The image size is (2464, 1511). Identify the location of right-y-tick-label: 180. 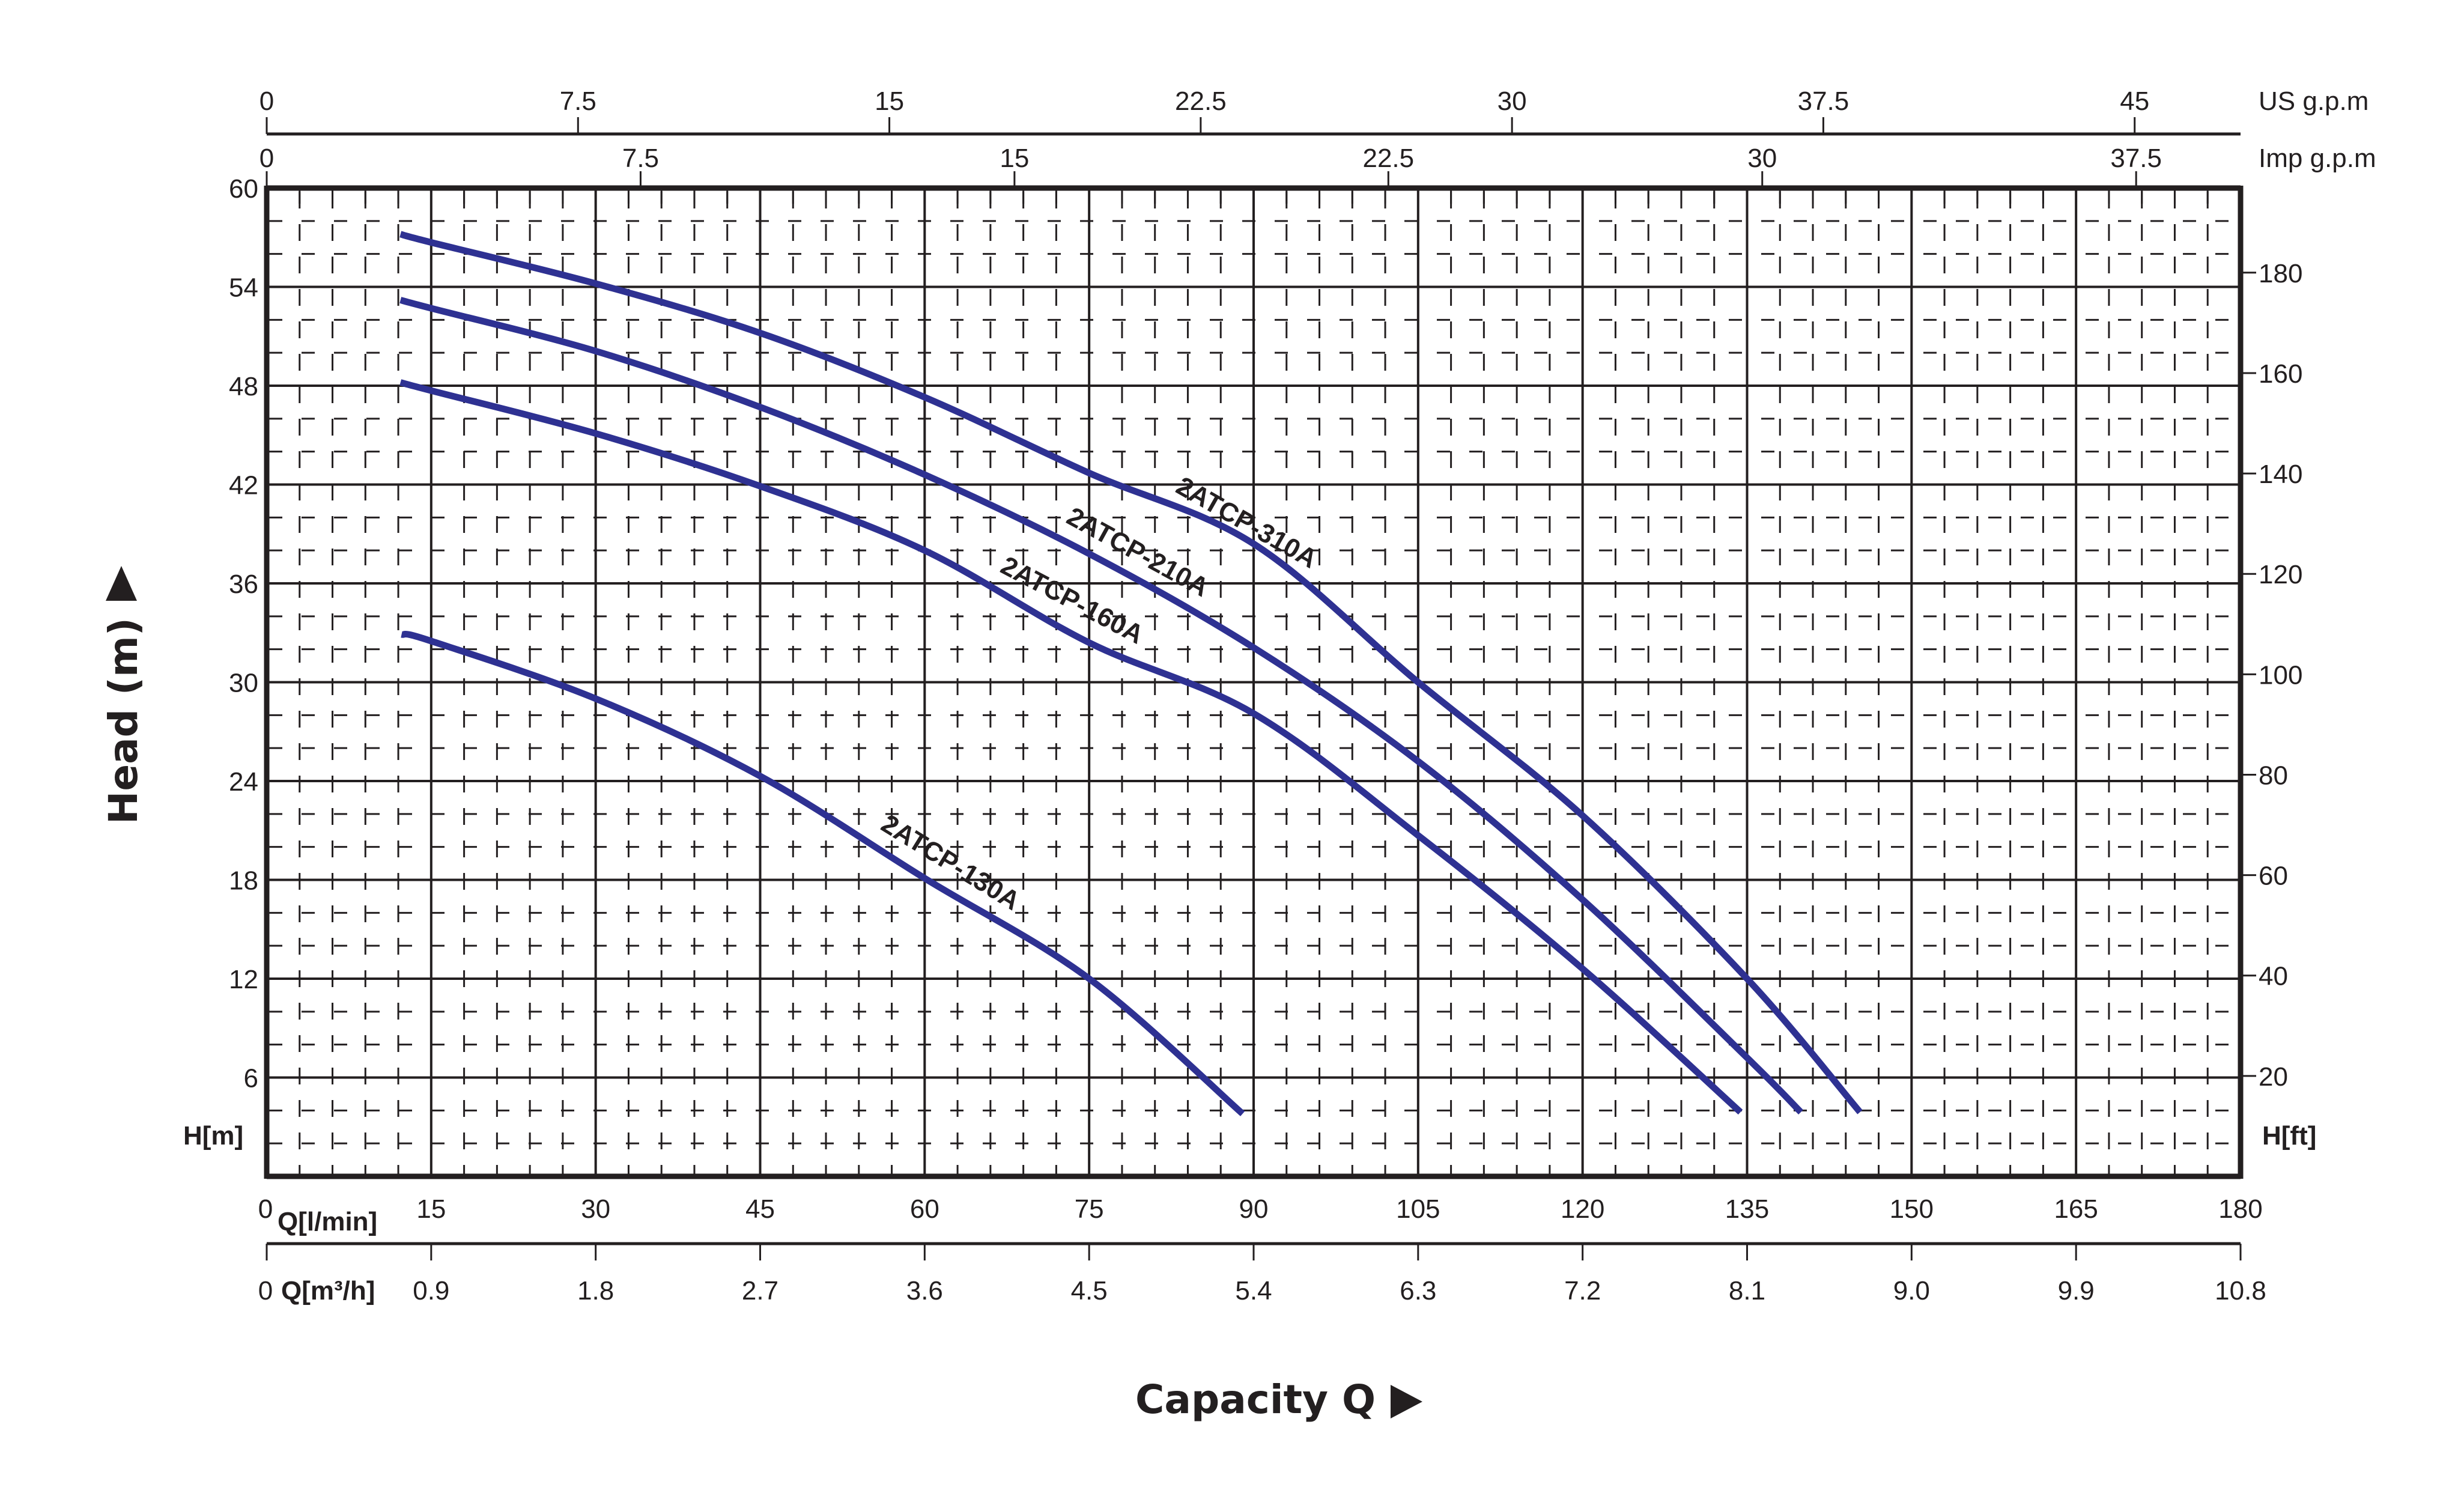
(2280, 274).